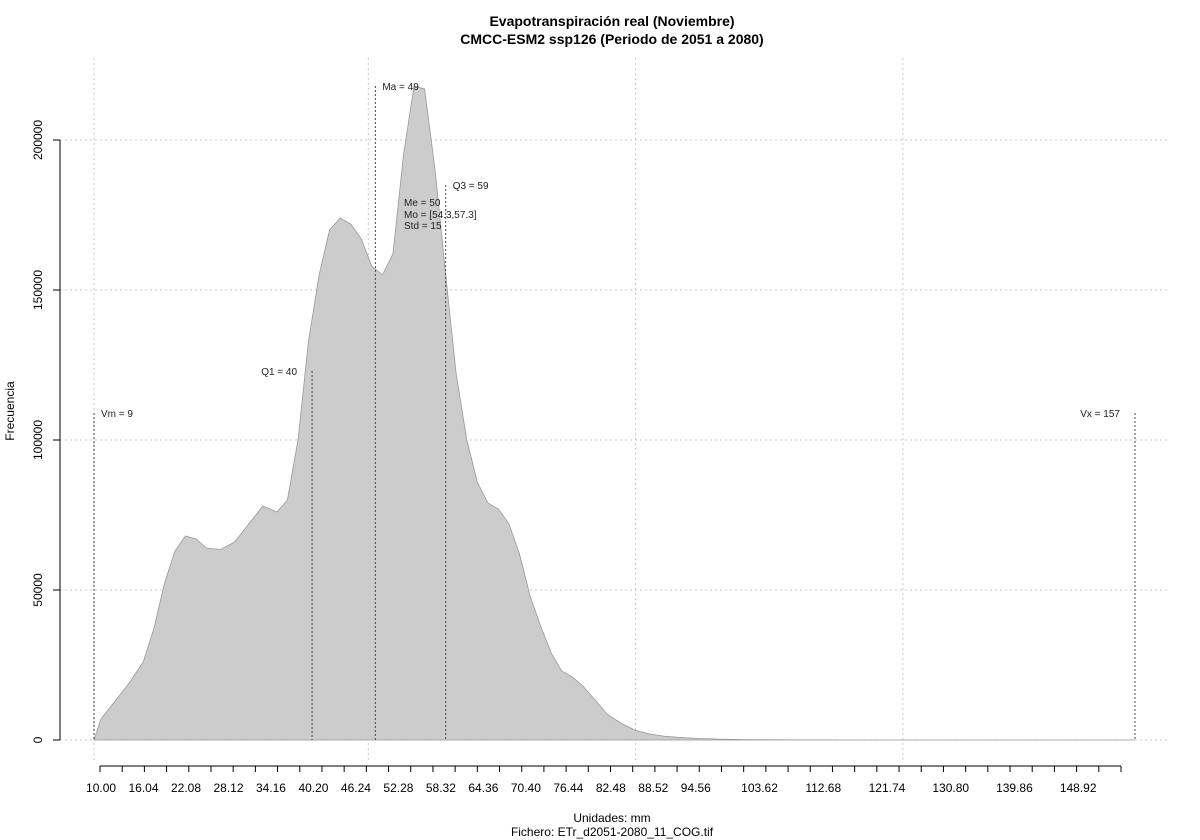 Image resolution: width=1200 pixels, height=840 pixels. Describe the element at coordinates (38, 739) in the screenshot. I see `y-tick-label: 0` at that location.